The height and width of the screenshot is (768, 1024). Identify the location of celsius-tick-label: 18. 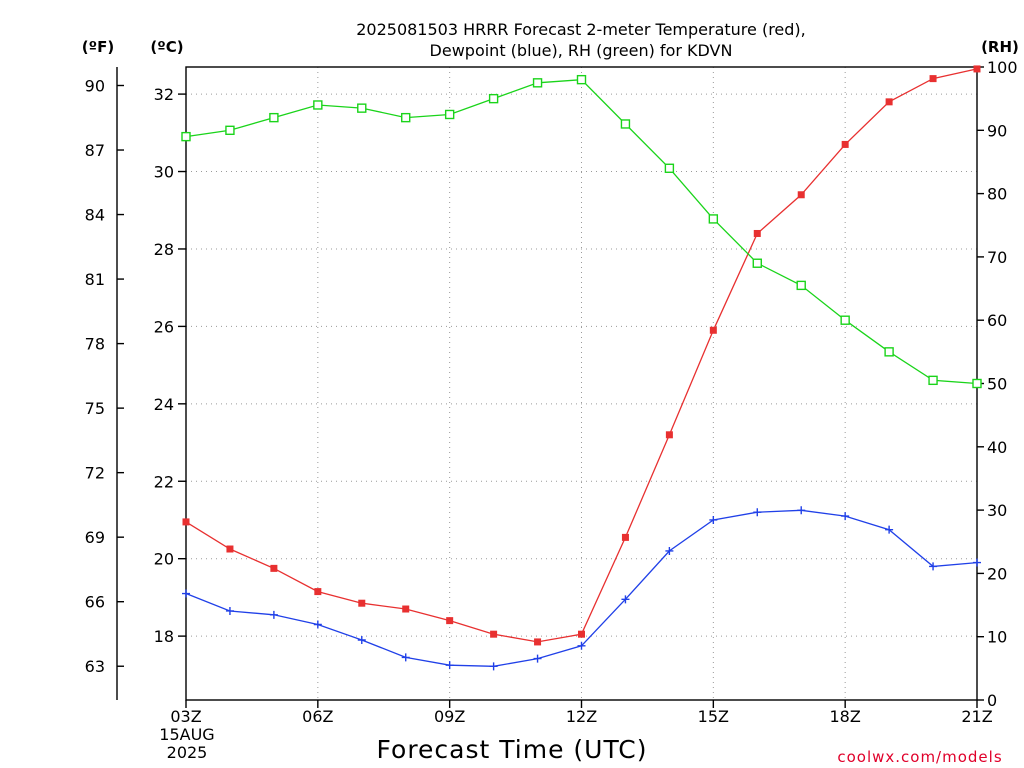
(164, 636).